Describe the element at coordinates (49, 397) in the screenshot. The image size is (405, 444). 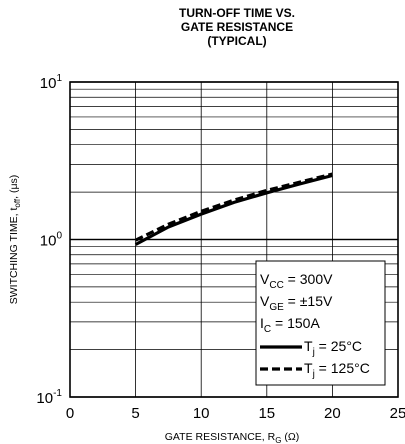
I see `y-tick-label: 10⁻¹` at that location.